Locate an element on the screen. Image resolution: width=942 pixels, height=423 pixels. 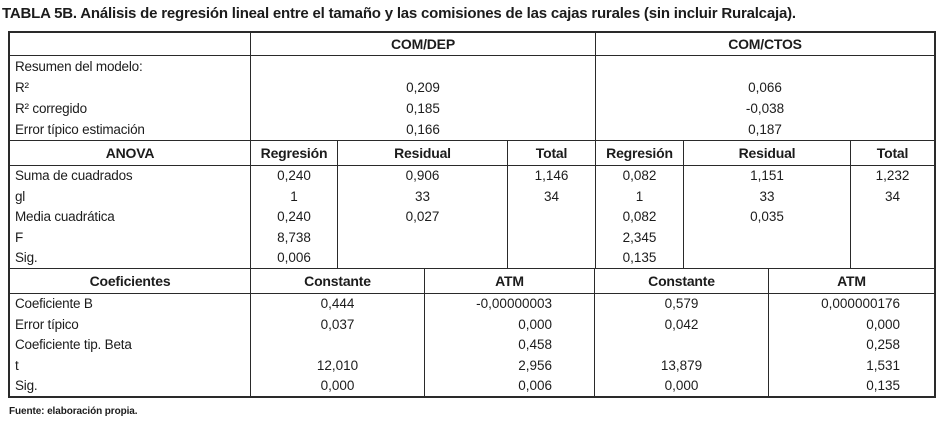
column-header-atm-2: ATM is located at coordinates (851, 281).